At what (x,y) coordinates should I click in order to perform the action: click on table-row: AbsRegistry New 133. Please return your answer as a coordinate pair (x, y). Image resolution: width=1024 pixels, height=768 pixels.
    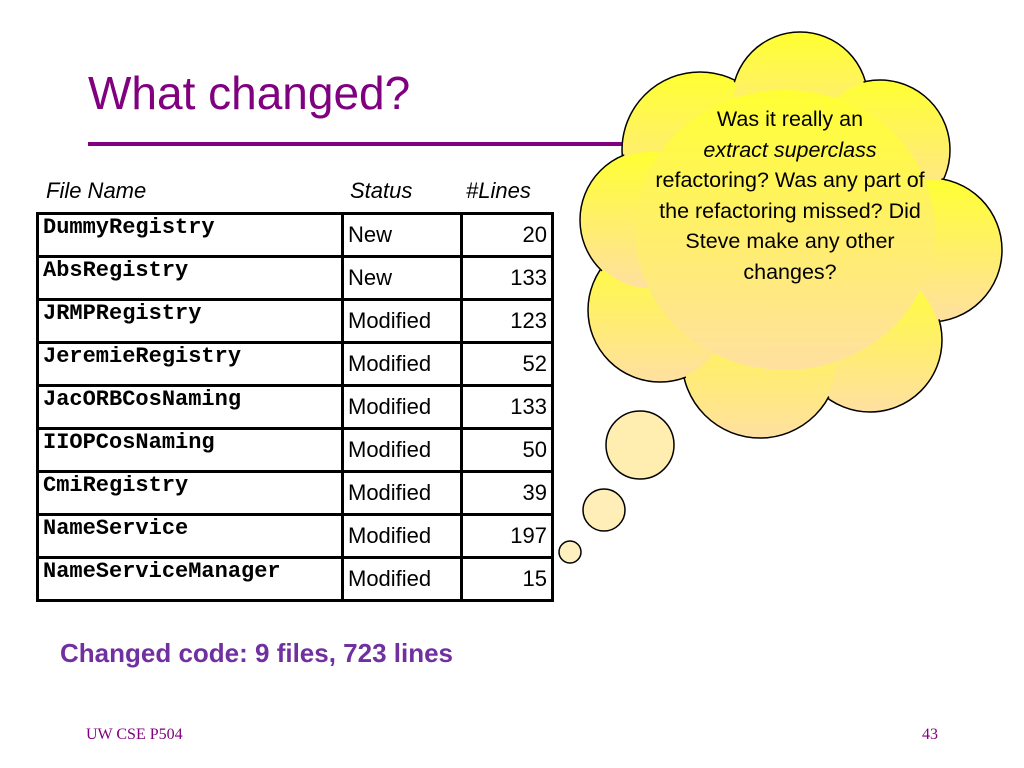
    Looking at the image, I should click on (295, 278).